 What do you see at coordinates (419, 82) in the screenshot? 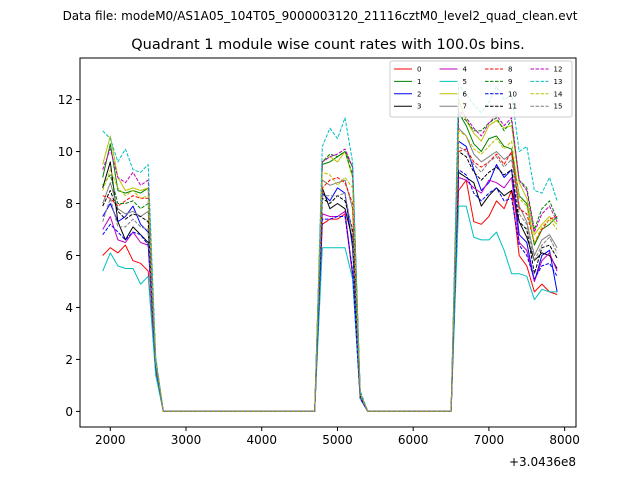
I see `legend-label: 1` at bounding box center [419, 82].